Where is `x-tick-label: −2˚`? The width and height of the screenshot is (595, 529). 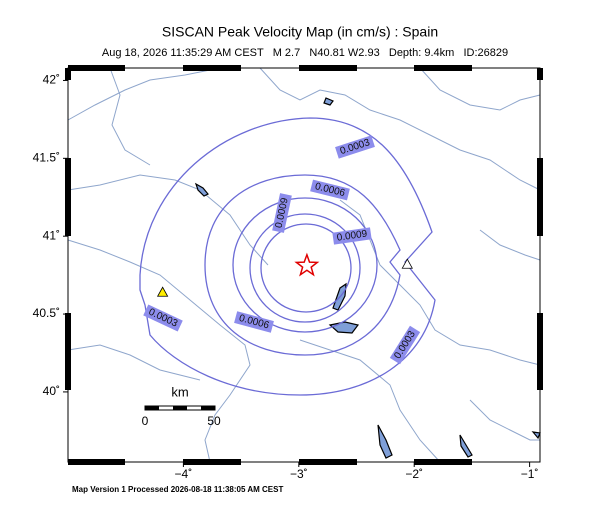 x-tick-label: −2˚ is located at coordinates (414, 474).